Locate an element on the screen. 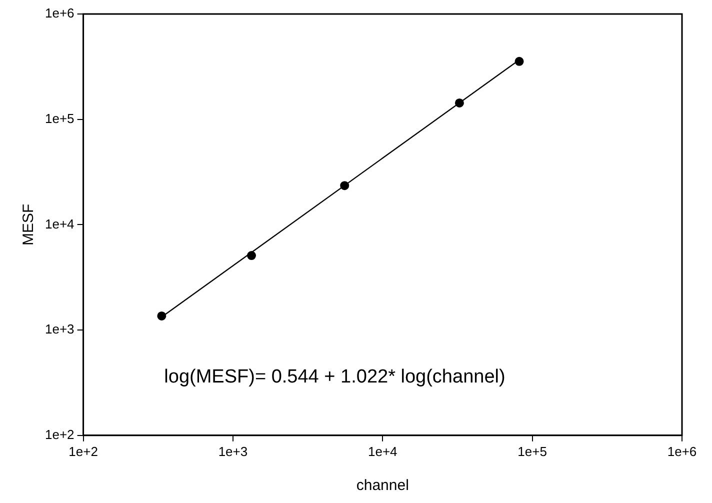  y-tick-label: 1e+3 is located at coordinates (59, 329).